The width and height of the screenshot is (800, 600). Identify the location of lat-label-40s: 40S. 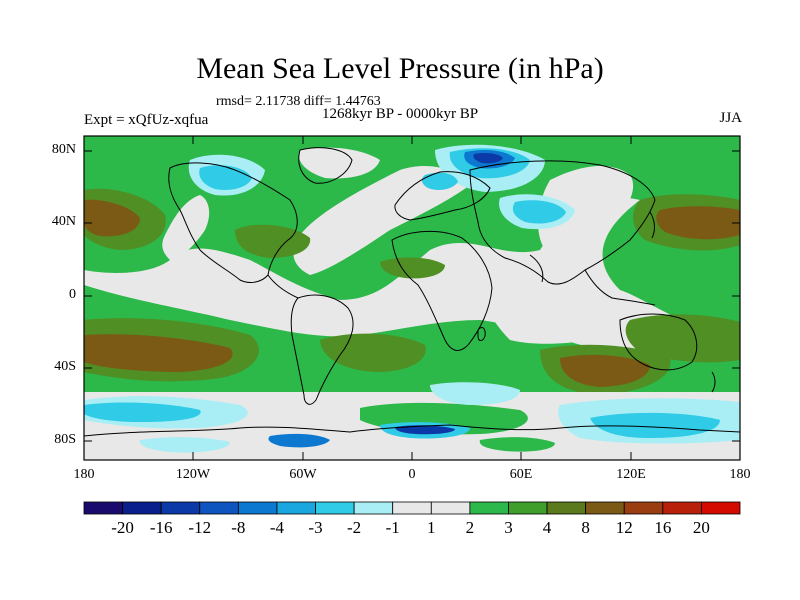
(65, 366).